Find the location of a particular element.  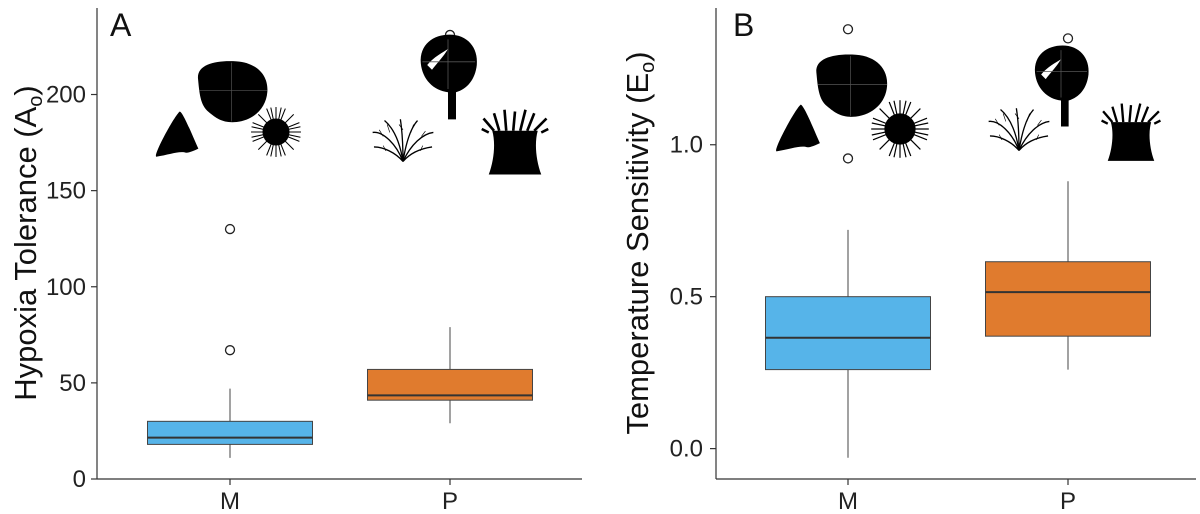

y-tick-label: 50 is located at coordinates (72, 383).